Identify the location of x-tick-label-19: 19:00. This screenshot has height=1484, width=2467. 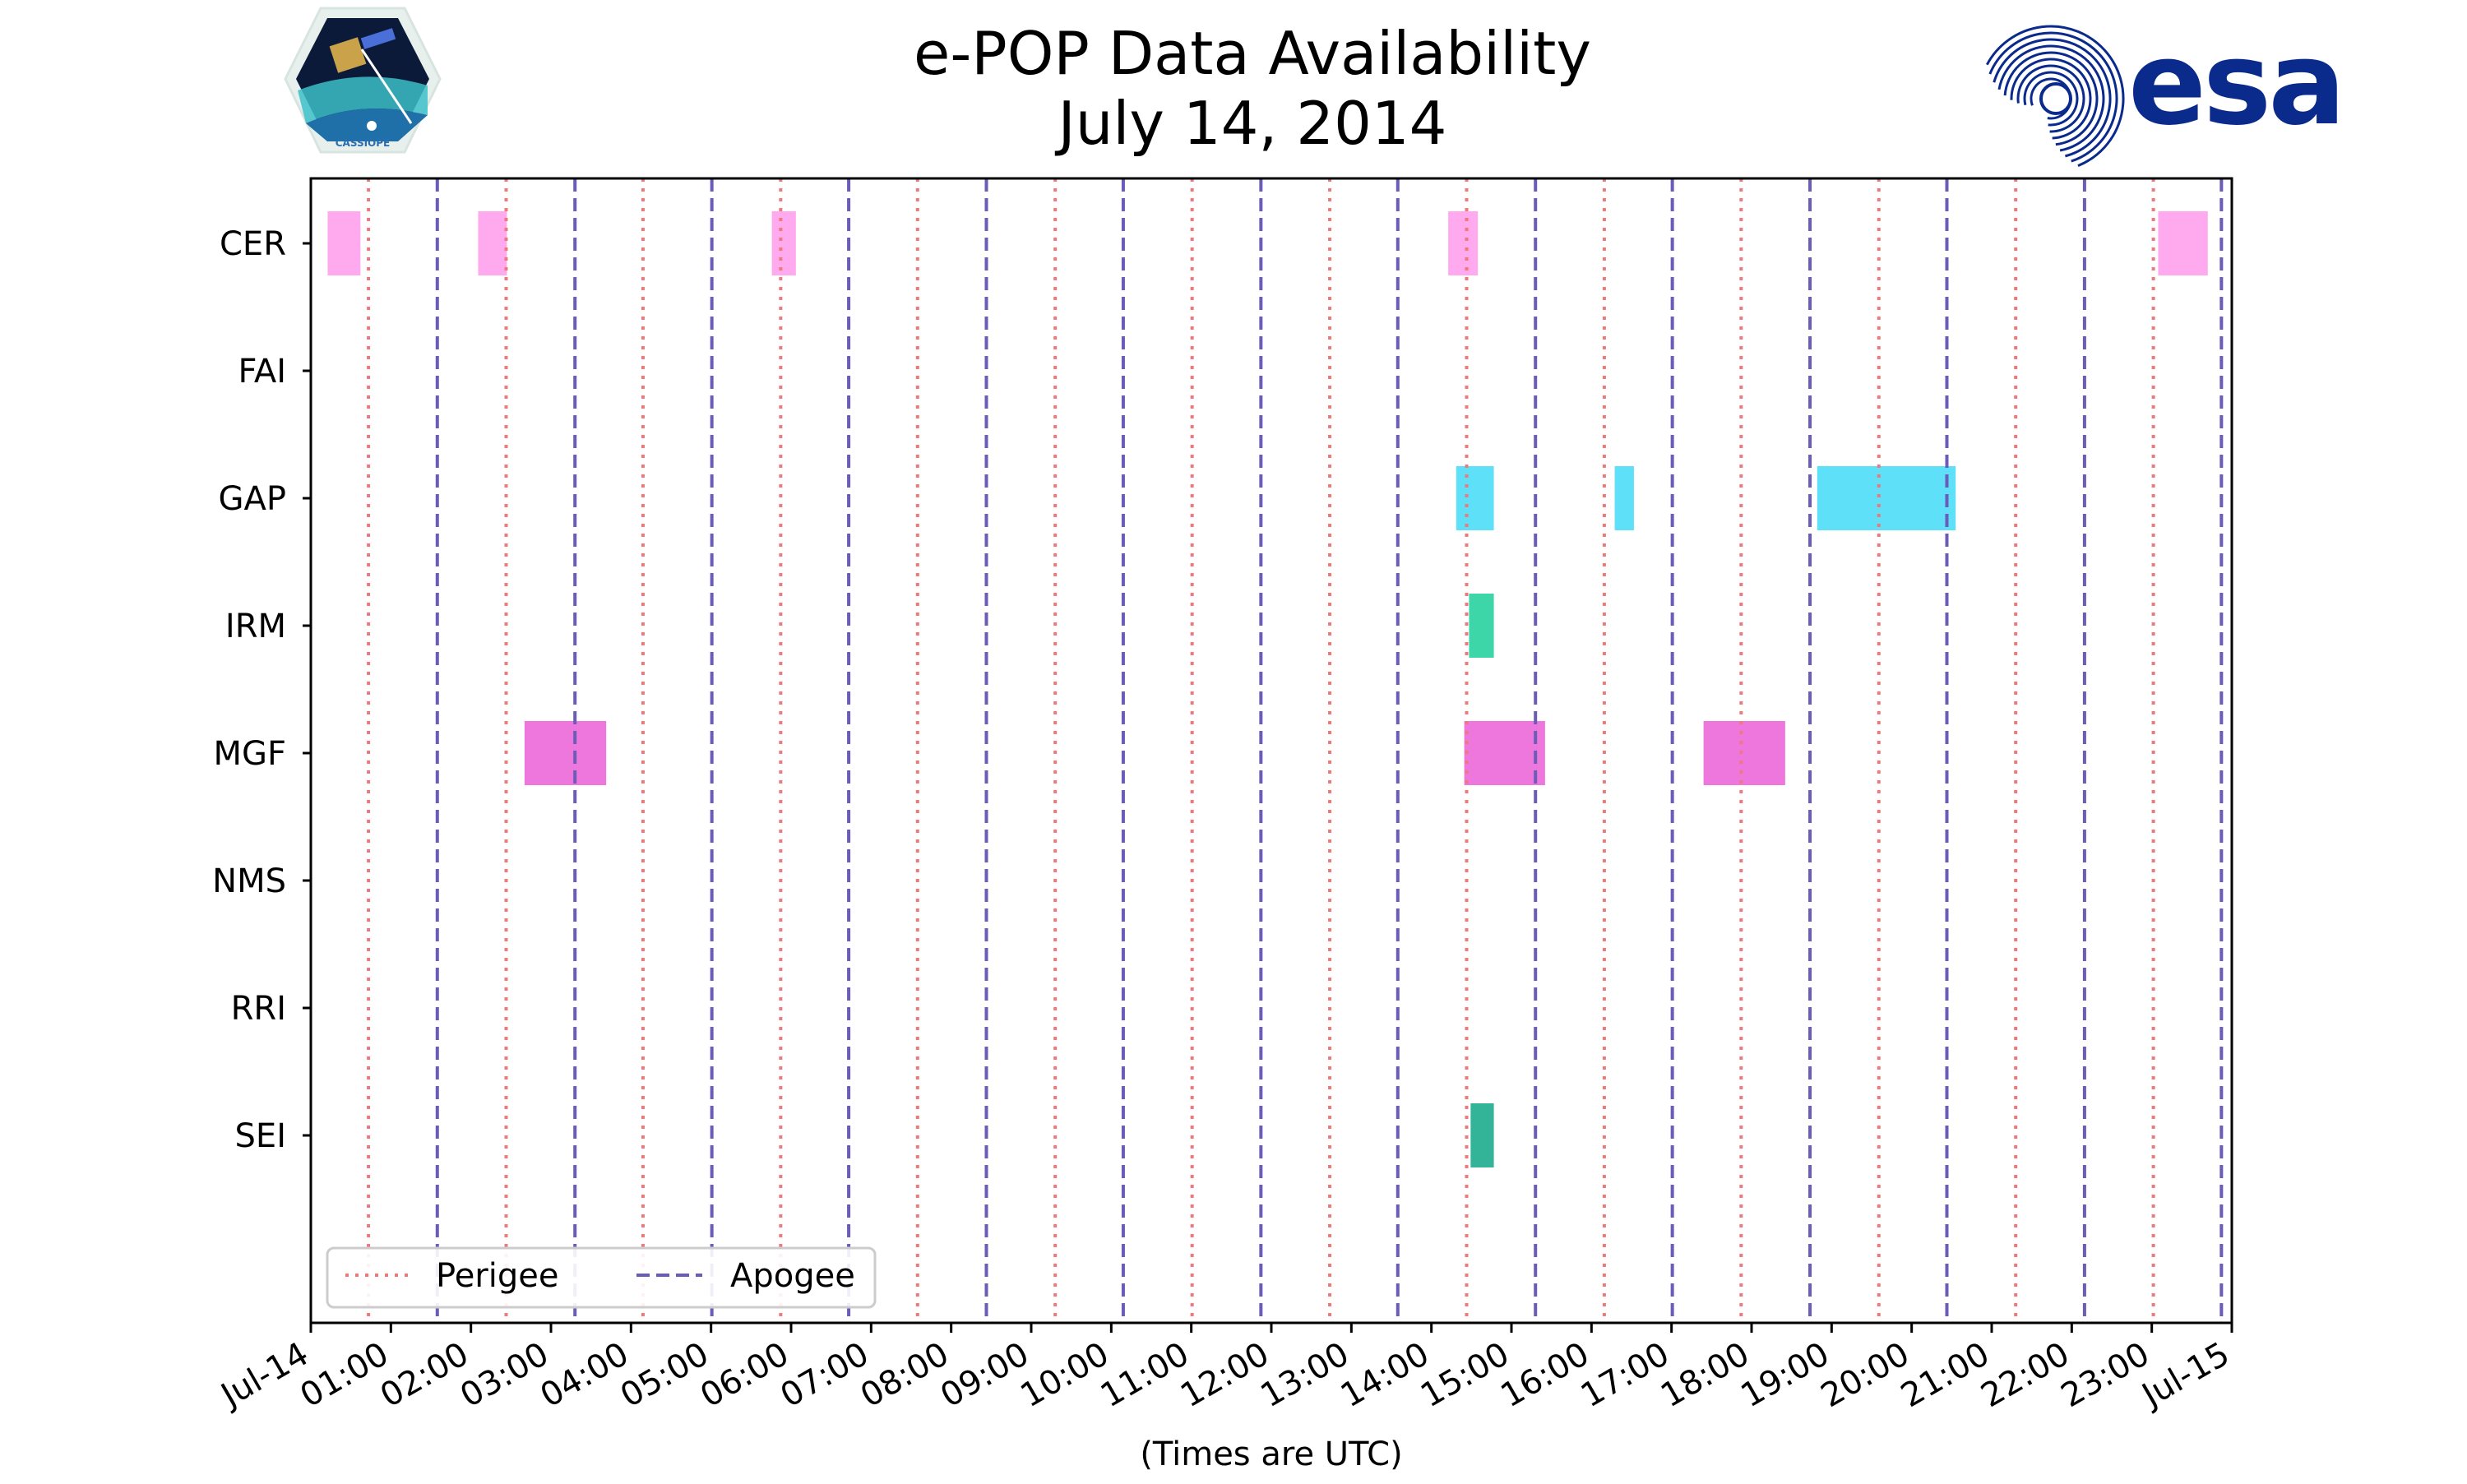
(1785, 1375).